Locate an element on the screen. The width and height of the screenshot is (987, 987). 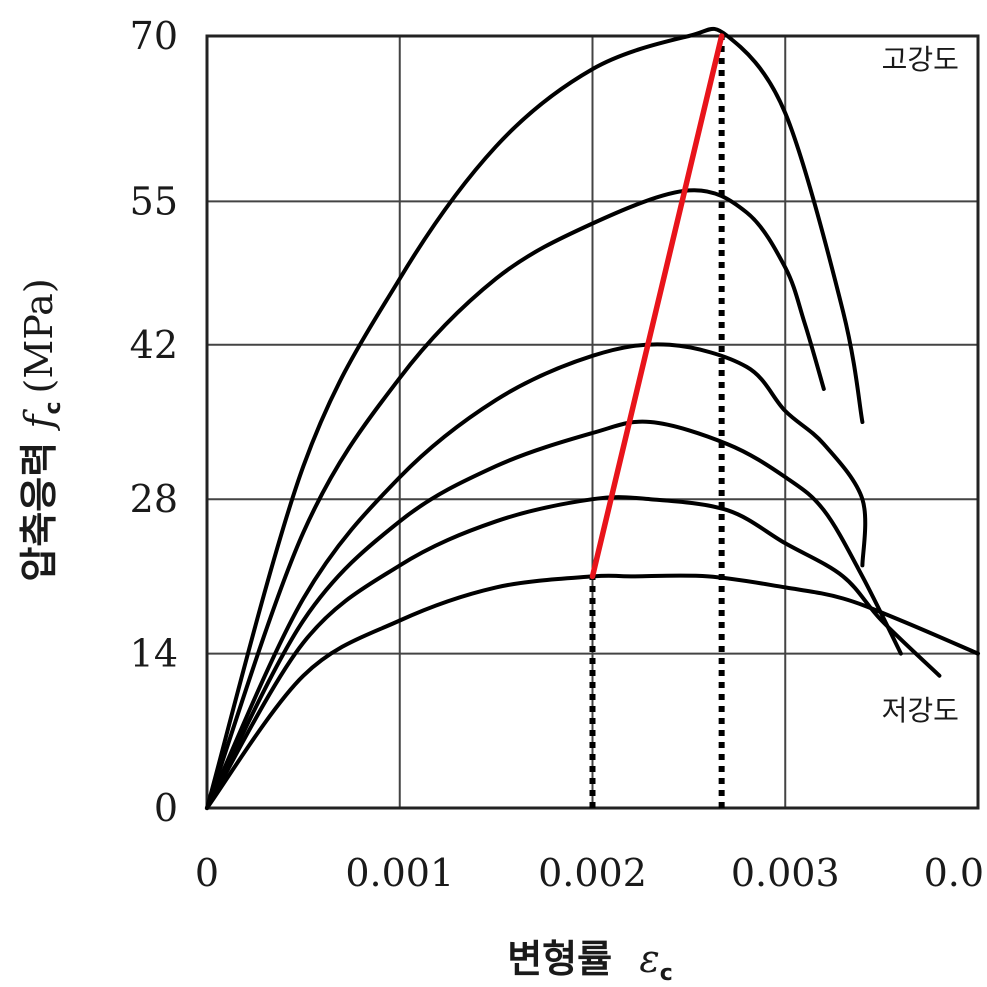
x-tick-label-2: 0.002 is located at coordinates (592, 873).